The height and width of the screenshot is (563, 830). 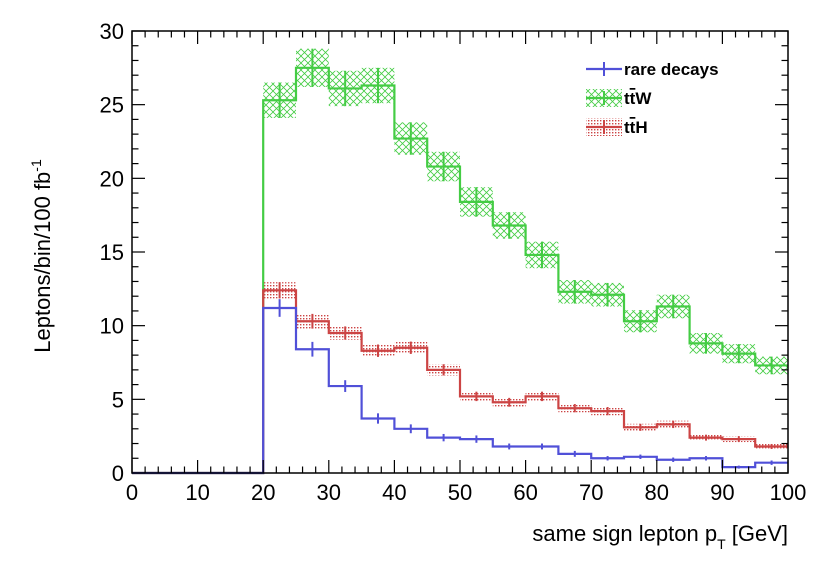 What do you see at coordinates (525, 492) in the screenshot?
I see `x-tick-label: 60` at bounding box center [525, 492].